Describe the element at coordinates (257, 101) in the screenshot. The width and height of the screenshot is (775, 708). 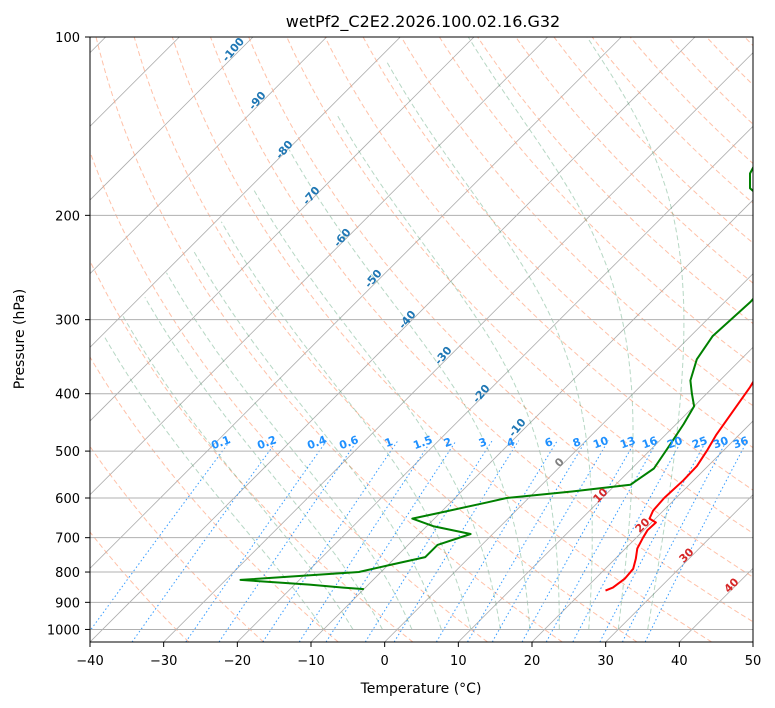
I see `dry-adiabat-label: -90` at that location.